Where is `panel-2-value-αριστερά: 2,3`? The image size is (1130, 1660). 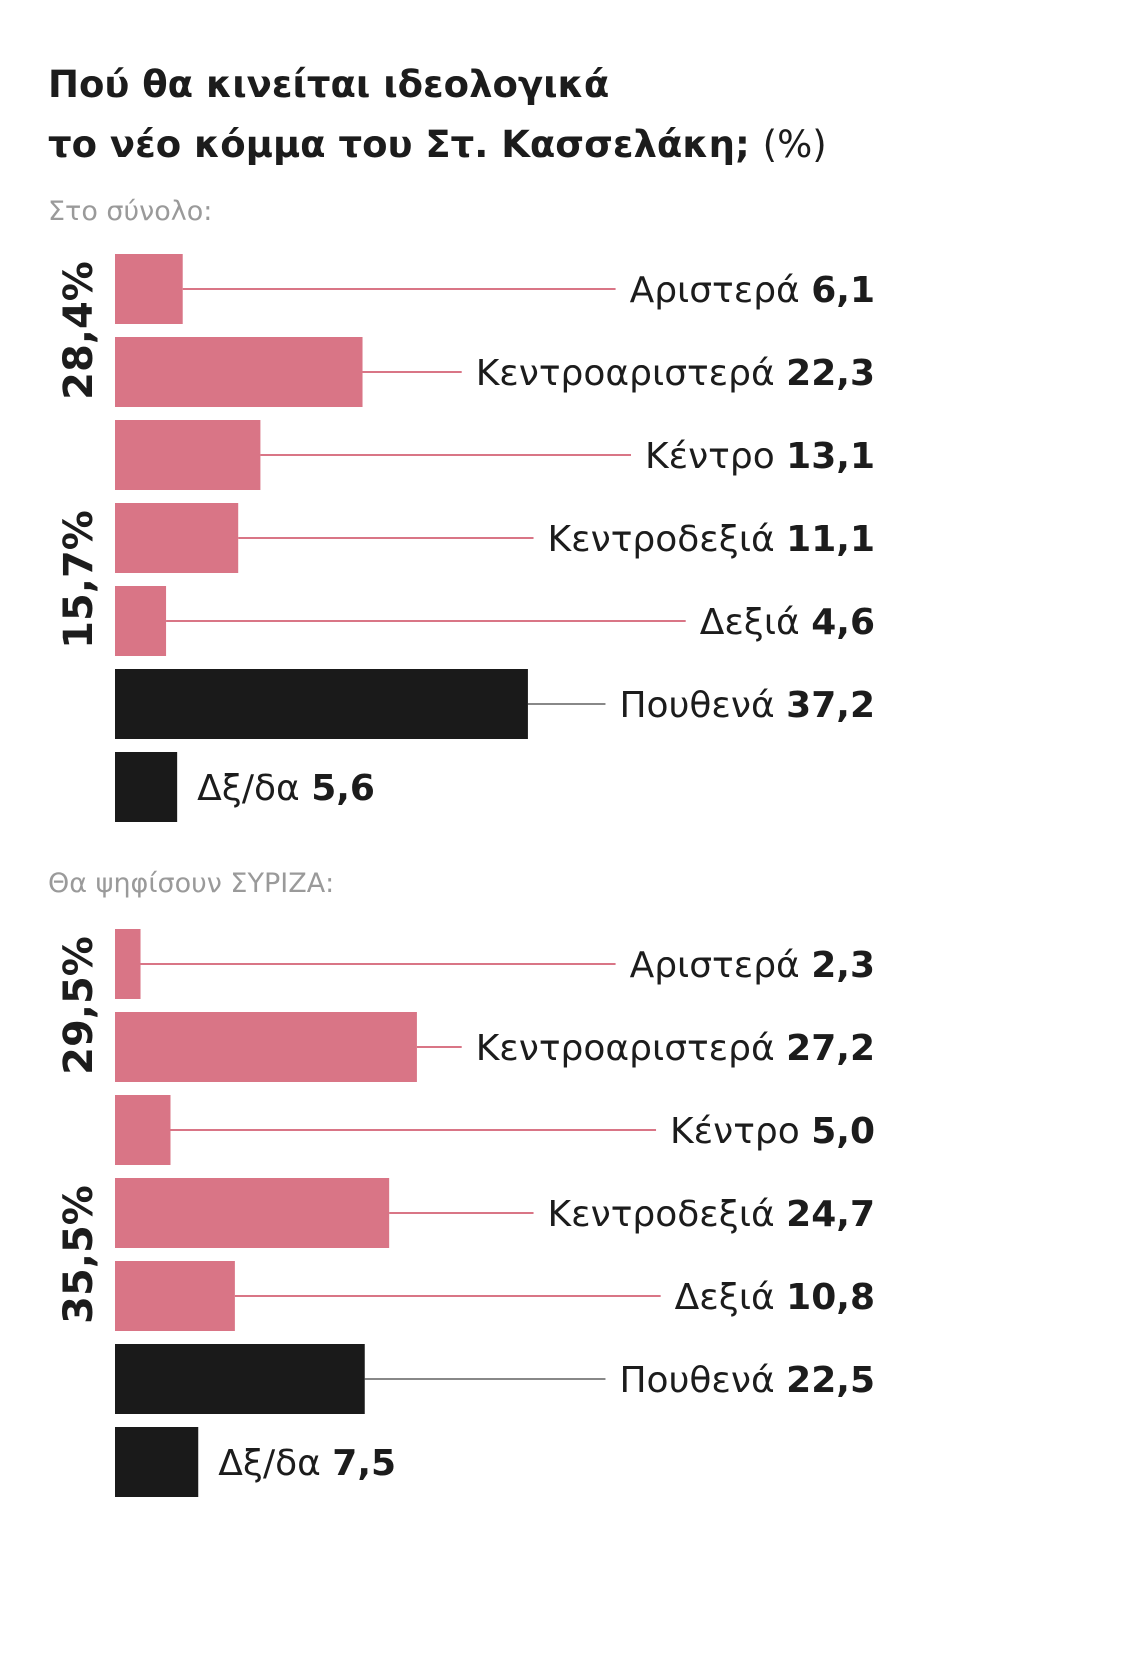 panel-2-value-αριστερά: 2,3 is located at coordinates (843, 965).